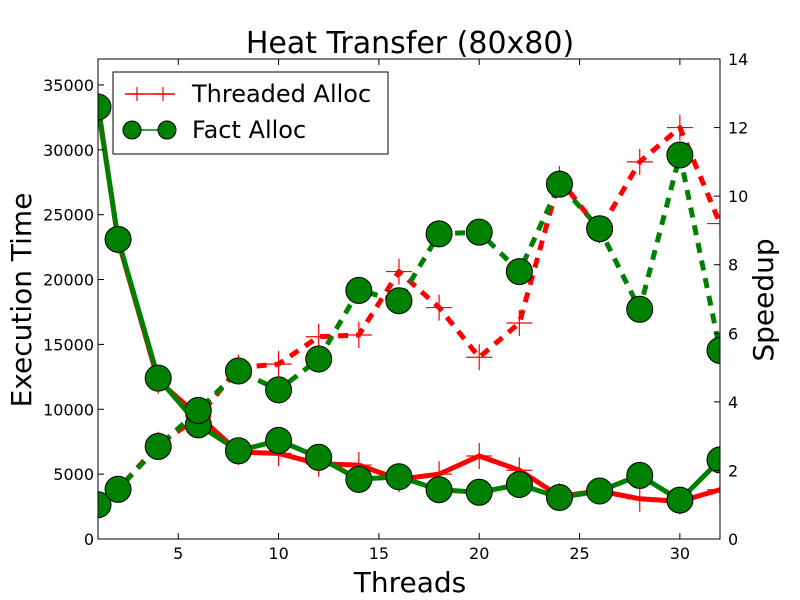 This screenshot has width=800, height=600. Describe the element at coordinates (410, 582) in the screenshot. I see `x-axis-title: Threads` at that location.